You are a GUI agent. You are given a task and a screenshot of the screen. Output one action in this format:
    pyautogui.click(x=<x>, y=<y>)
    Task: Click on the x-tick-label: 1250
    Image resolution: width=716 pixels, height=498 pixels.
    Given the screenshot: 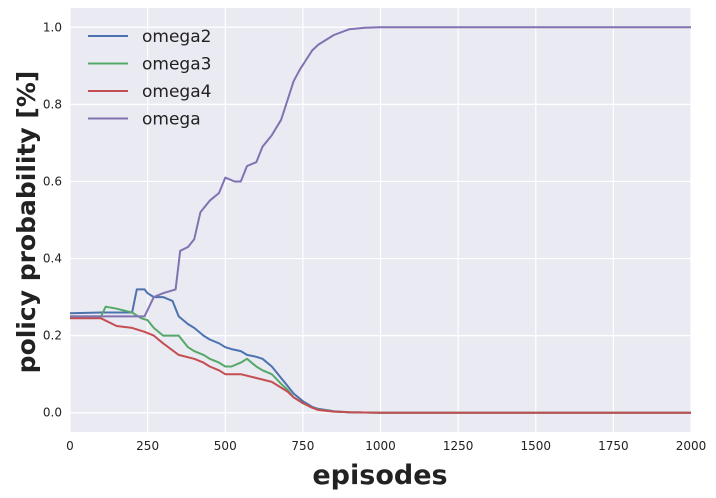 What is the action you would take?
    pyautogui.click(x=458, y=446)
    